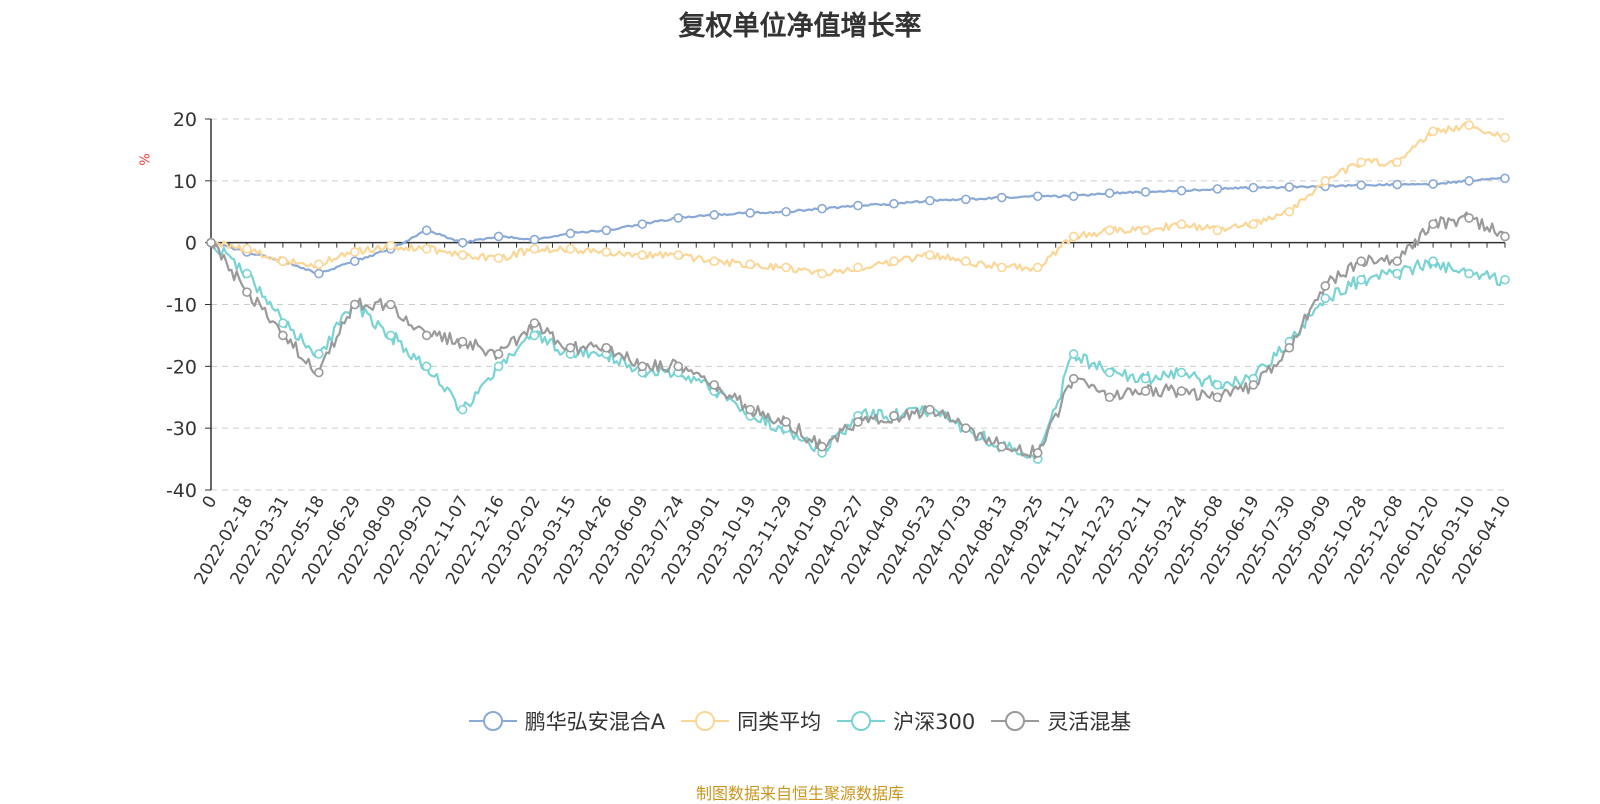 This screenshot has height=804, width=1600. I want to click on legend-item: 灵活混基, so click(1061, 721).